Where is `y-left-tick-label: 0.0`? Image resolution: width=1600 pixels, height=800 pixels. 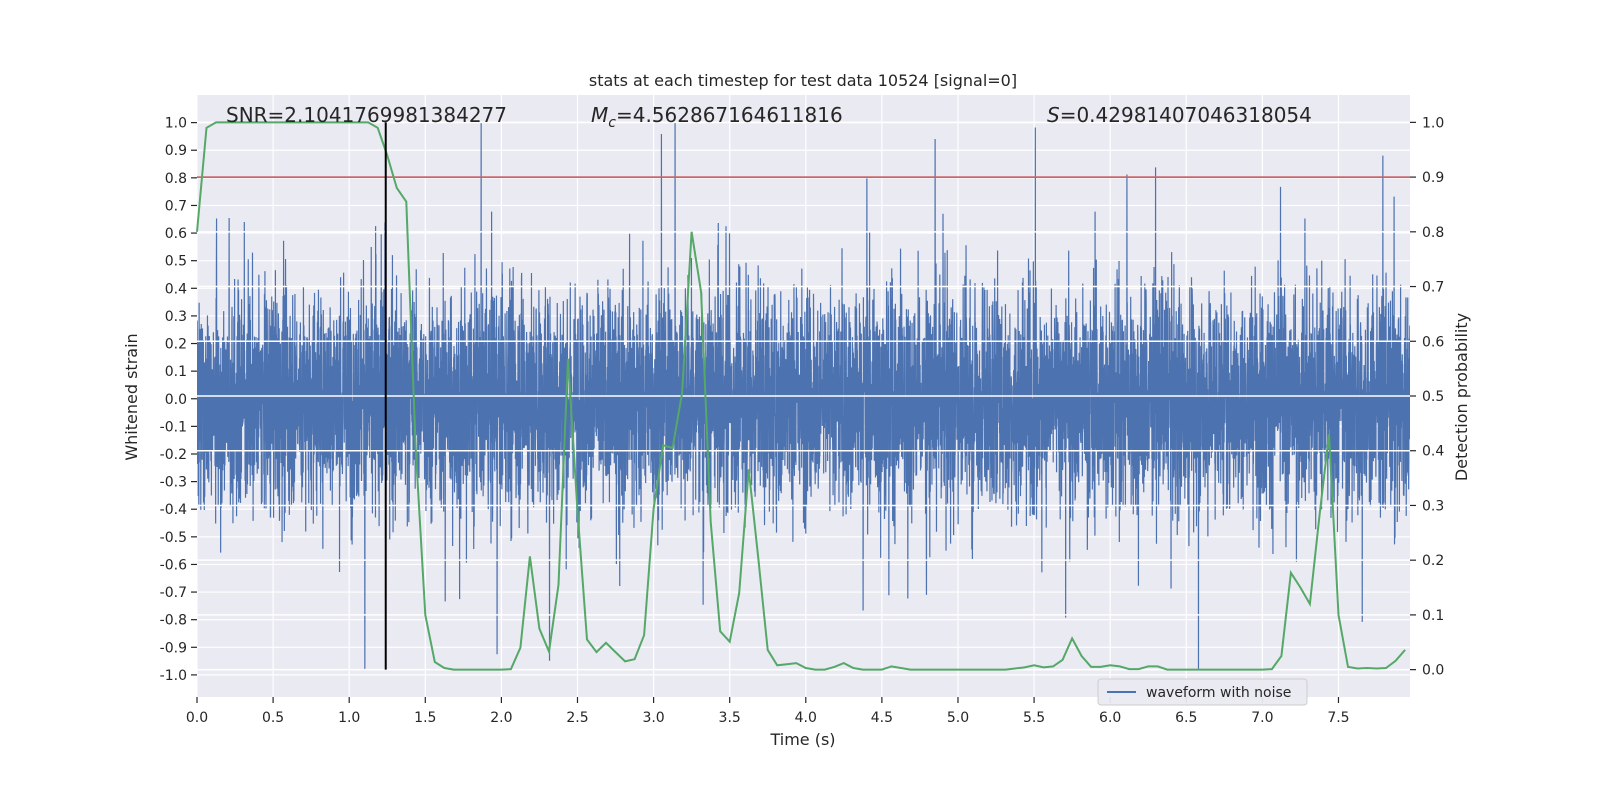 y-left-tick-label: 0.0 is located at coordinates (176, 400).